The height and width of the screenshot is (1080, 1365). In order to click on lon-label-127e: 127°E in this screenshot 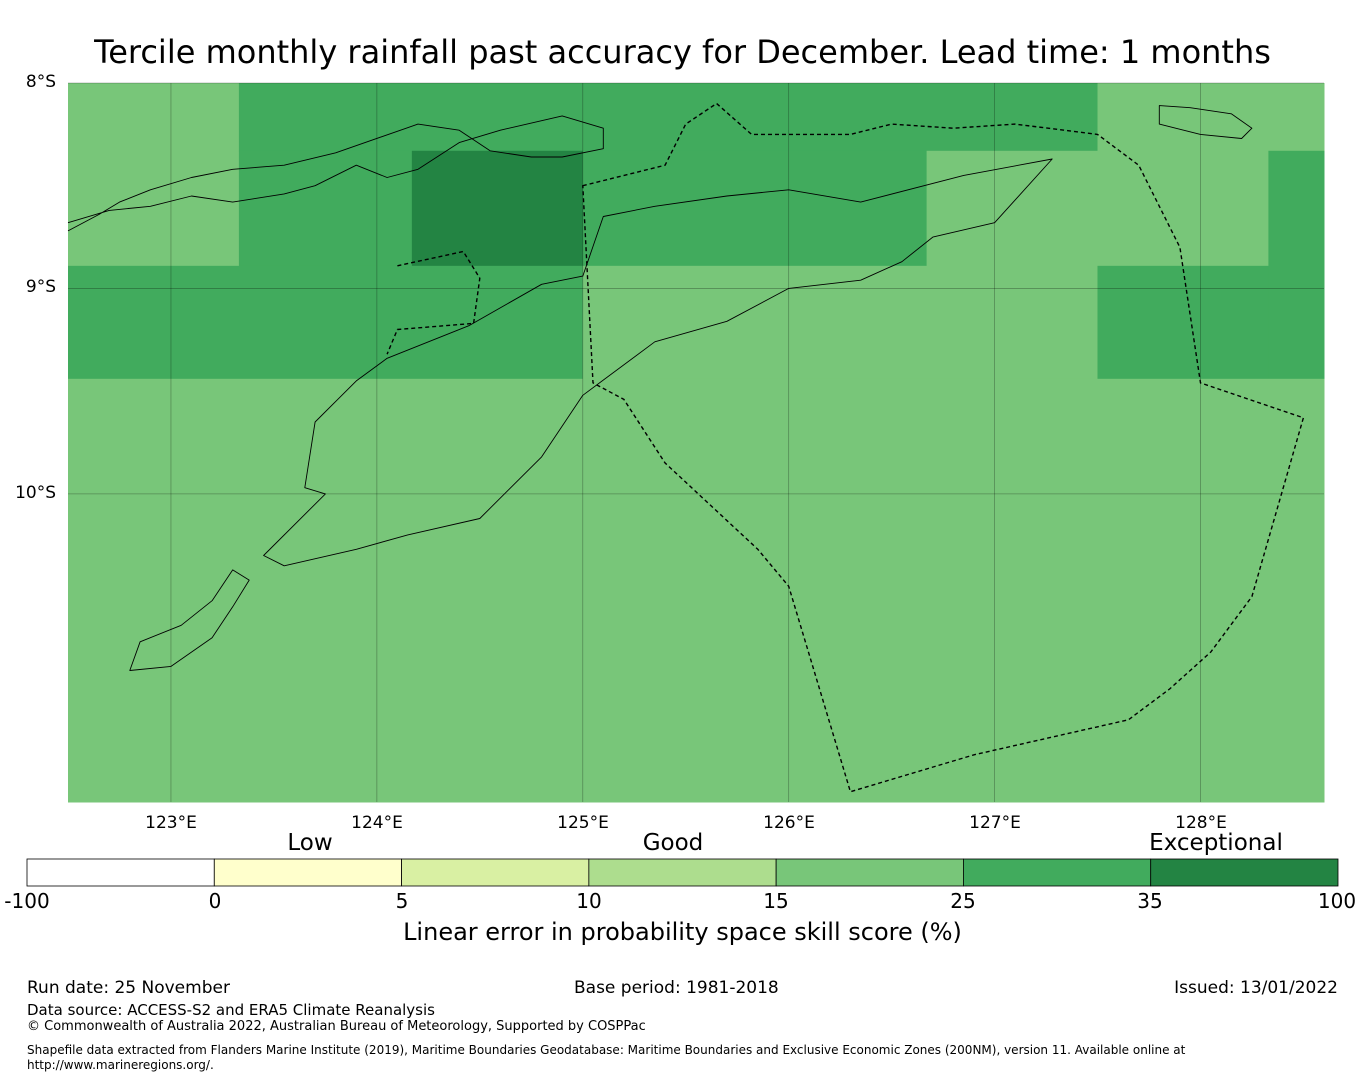, I will do `click(995, 823)`.